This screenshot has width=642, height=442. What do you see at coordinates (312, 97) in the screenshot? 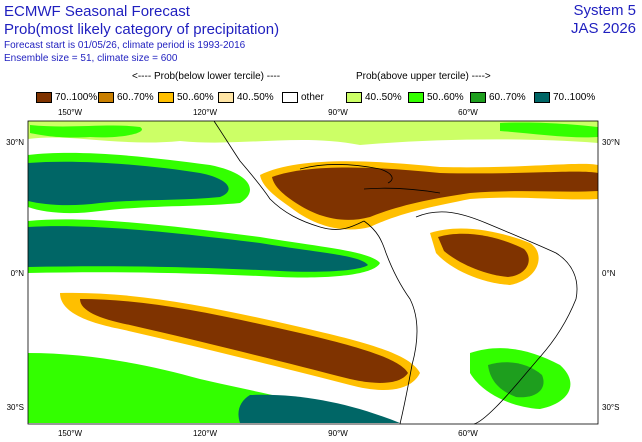
I see `legend-label: other` at bounding box center [312, 97].